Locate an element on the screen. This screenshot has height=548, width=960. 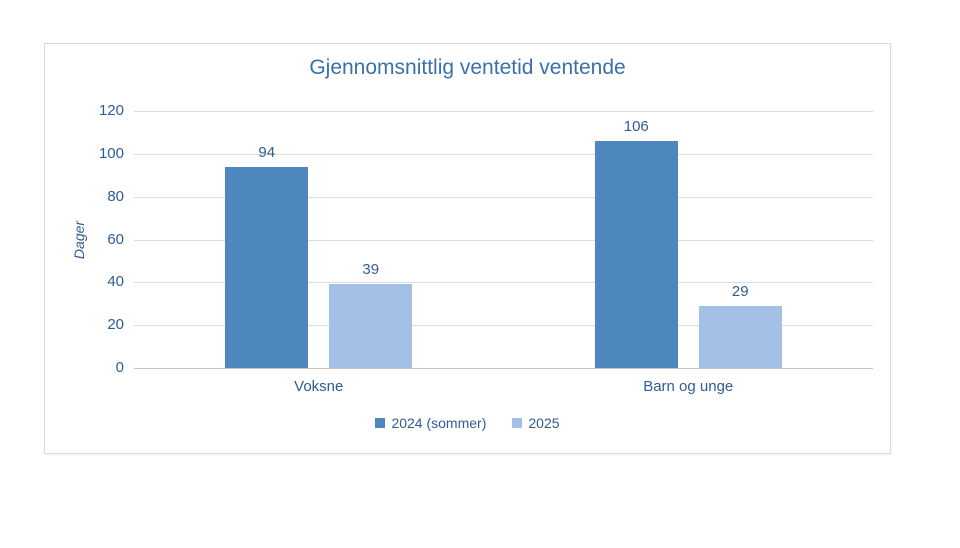
x-category-label-barn-og-unge: Barn og unge is located at coordinates (688, 386).